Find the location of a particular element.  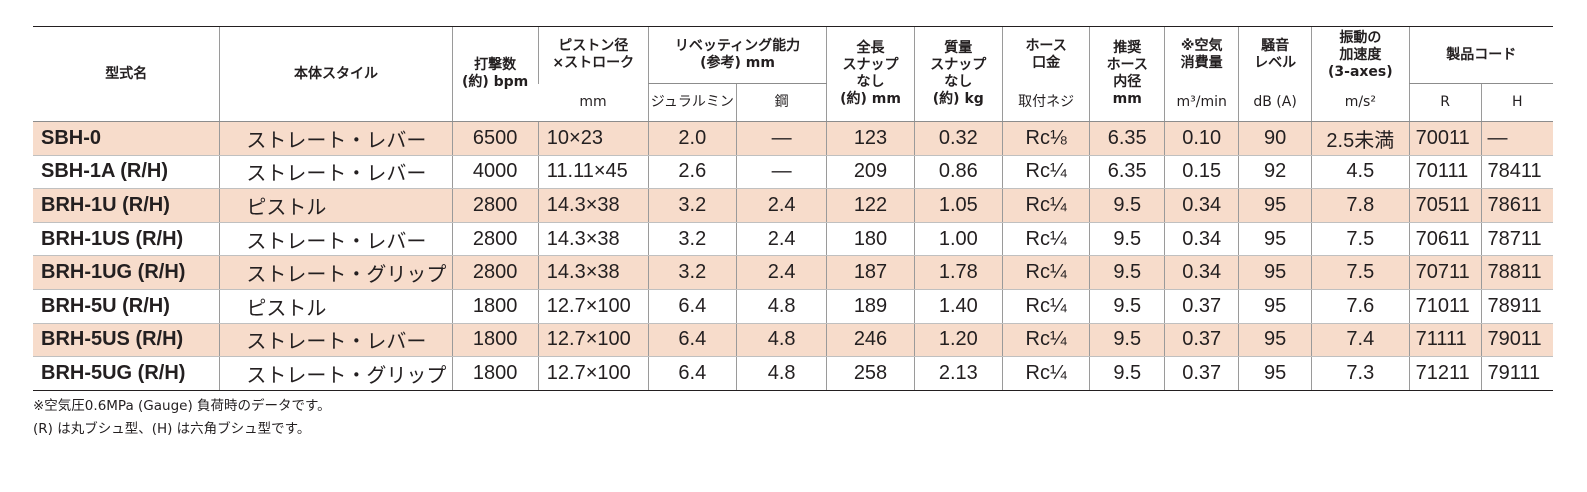

cell-code-h: 78911 is located at coordinates (1516, 306).